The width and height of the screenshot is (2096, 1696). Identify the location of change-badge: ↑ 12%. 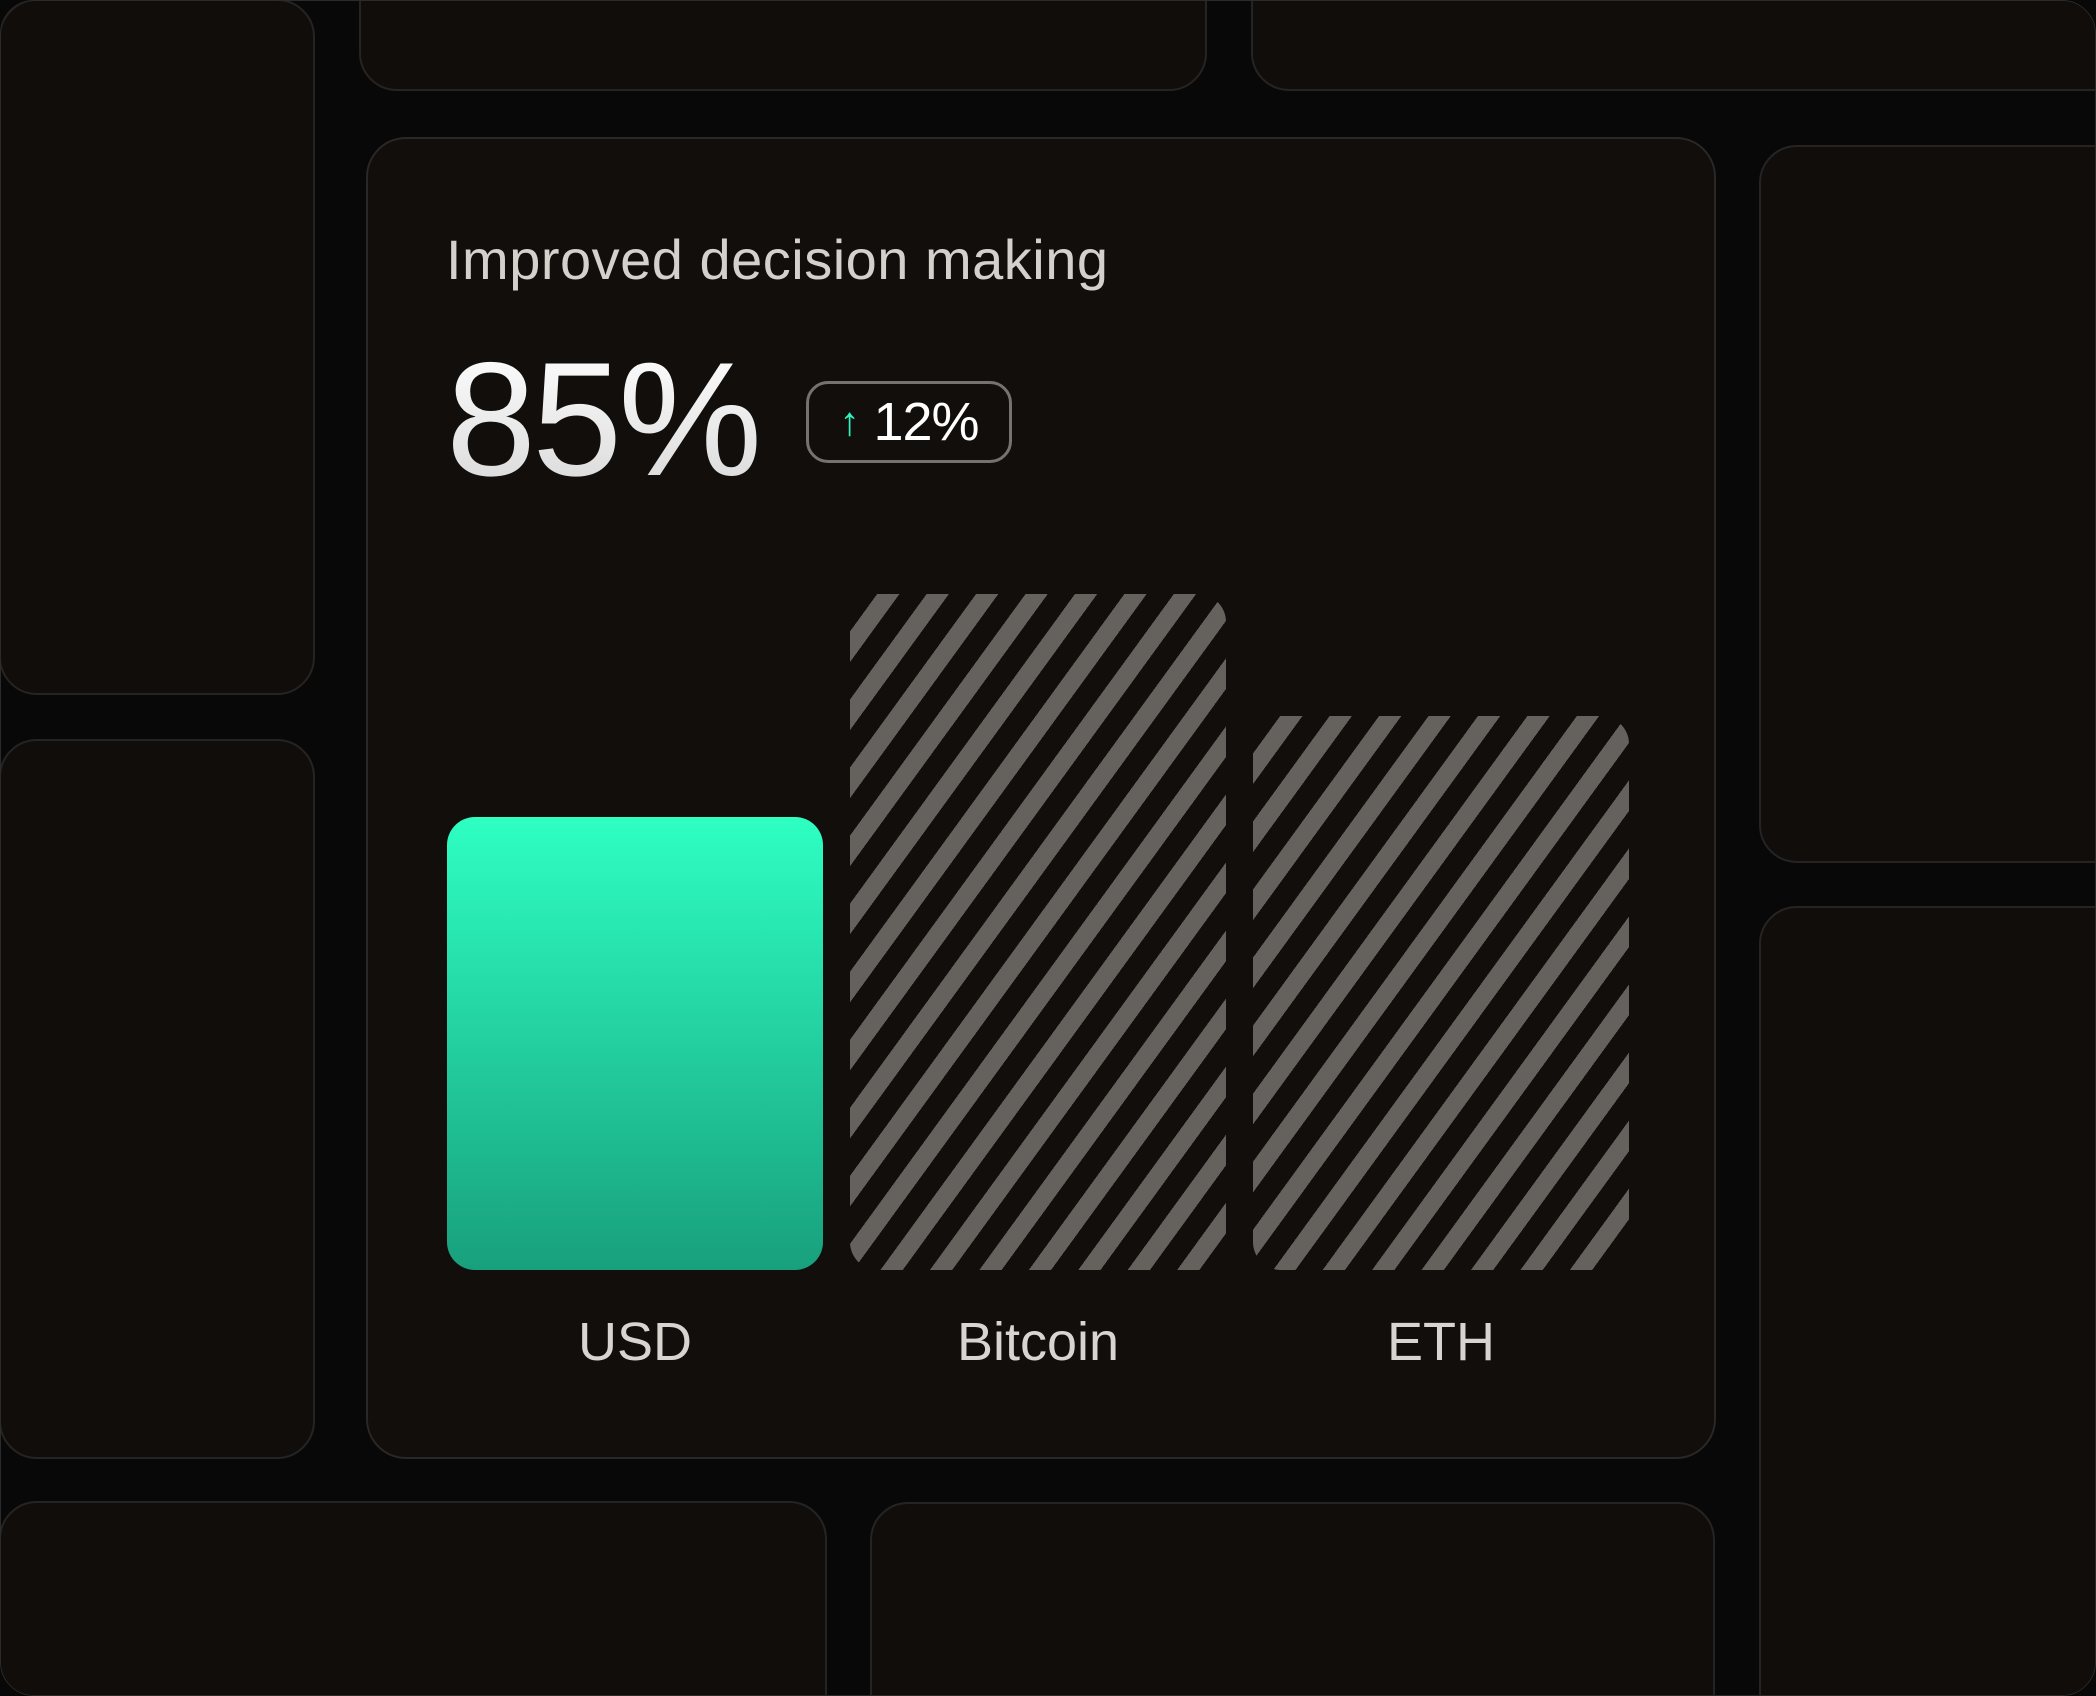
(909, 422).